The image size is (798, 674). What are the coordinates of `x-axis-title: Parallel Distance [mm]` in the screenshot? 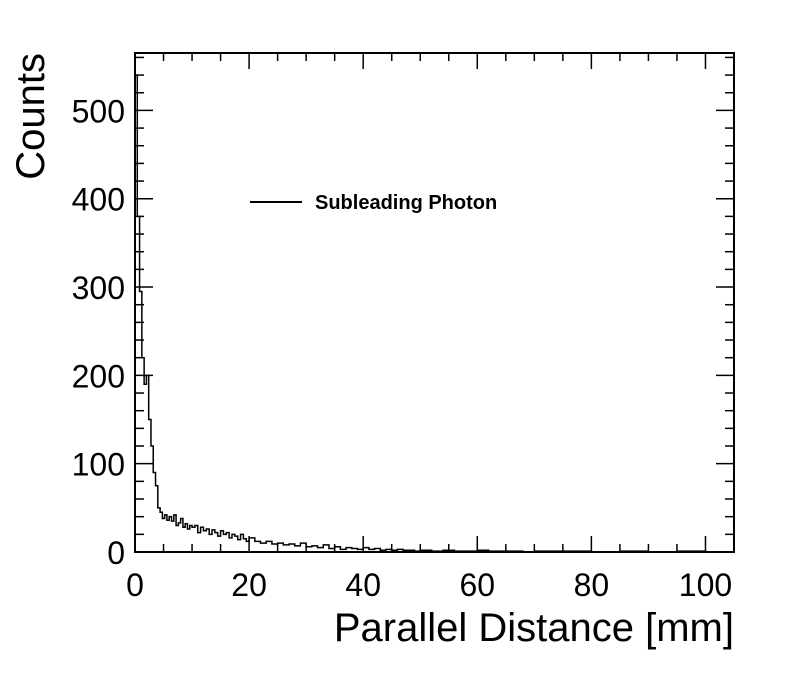 It's located at (534, 628).